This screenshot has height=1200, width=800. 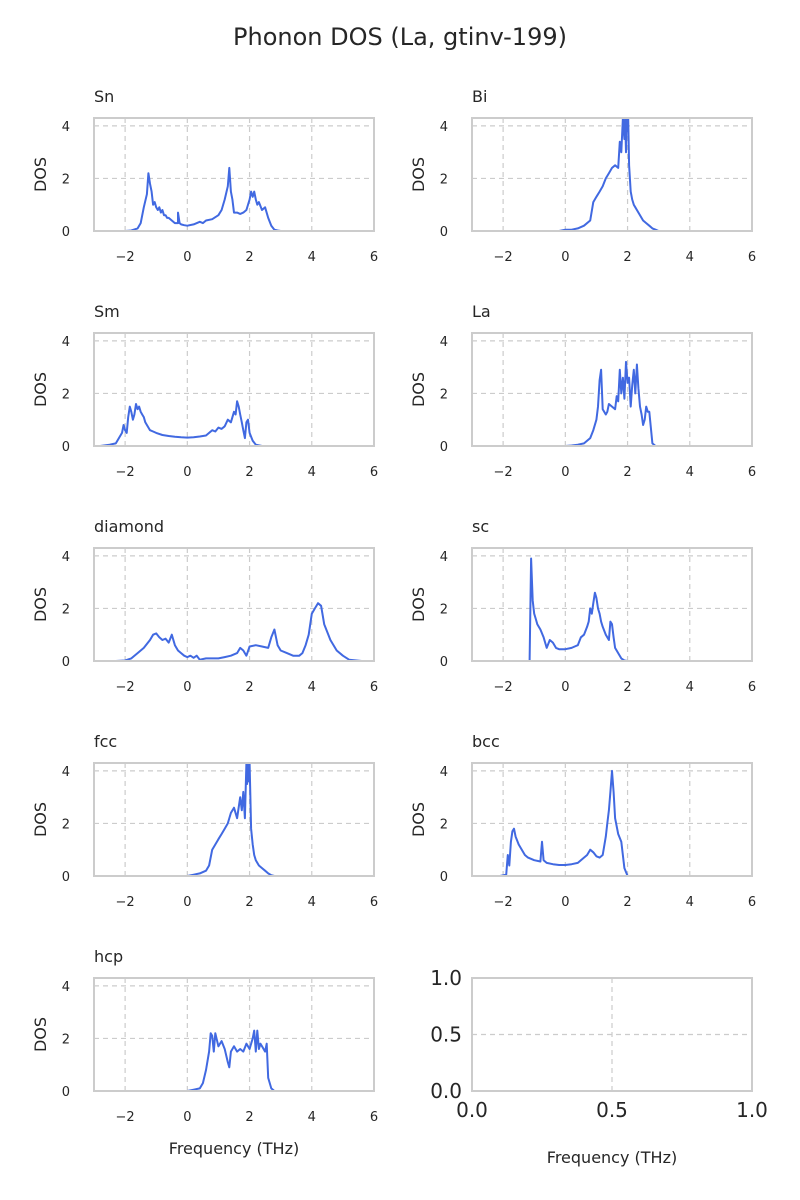 What do you see at coordinates (612, 1110) in the screenshot?
I see `x-tick-label: 0.5` at bounding box center [612, 1110].